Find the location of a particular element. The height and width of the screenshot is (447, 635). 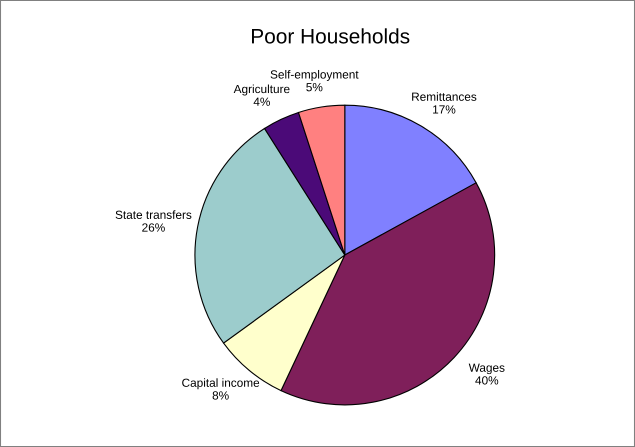

slice-label: Agriculture is located at coordinates (262, 90).